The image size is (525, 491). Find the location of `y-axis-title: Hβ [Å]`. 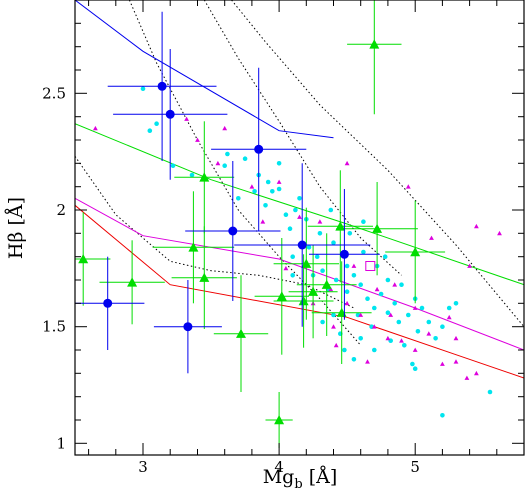

y-axis-title: Hβ [Å] is located at coordinates (16, 228).